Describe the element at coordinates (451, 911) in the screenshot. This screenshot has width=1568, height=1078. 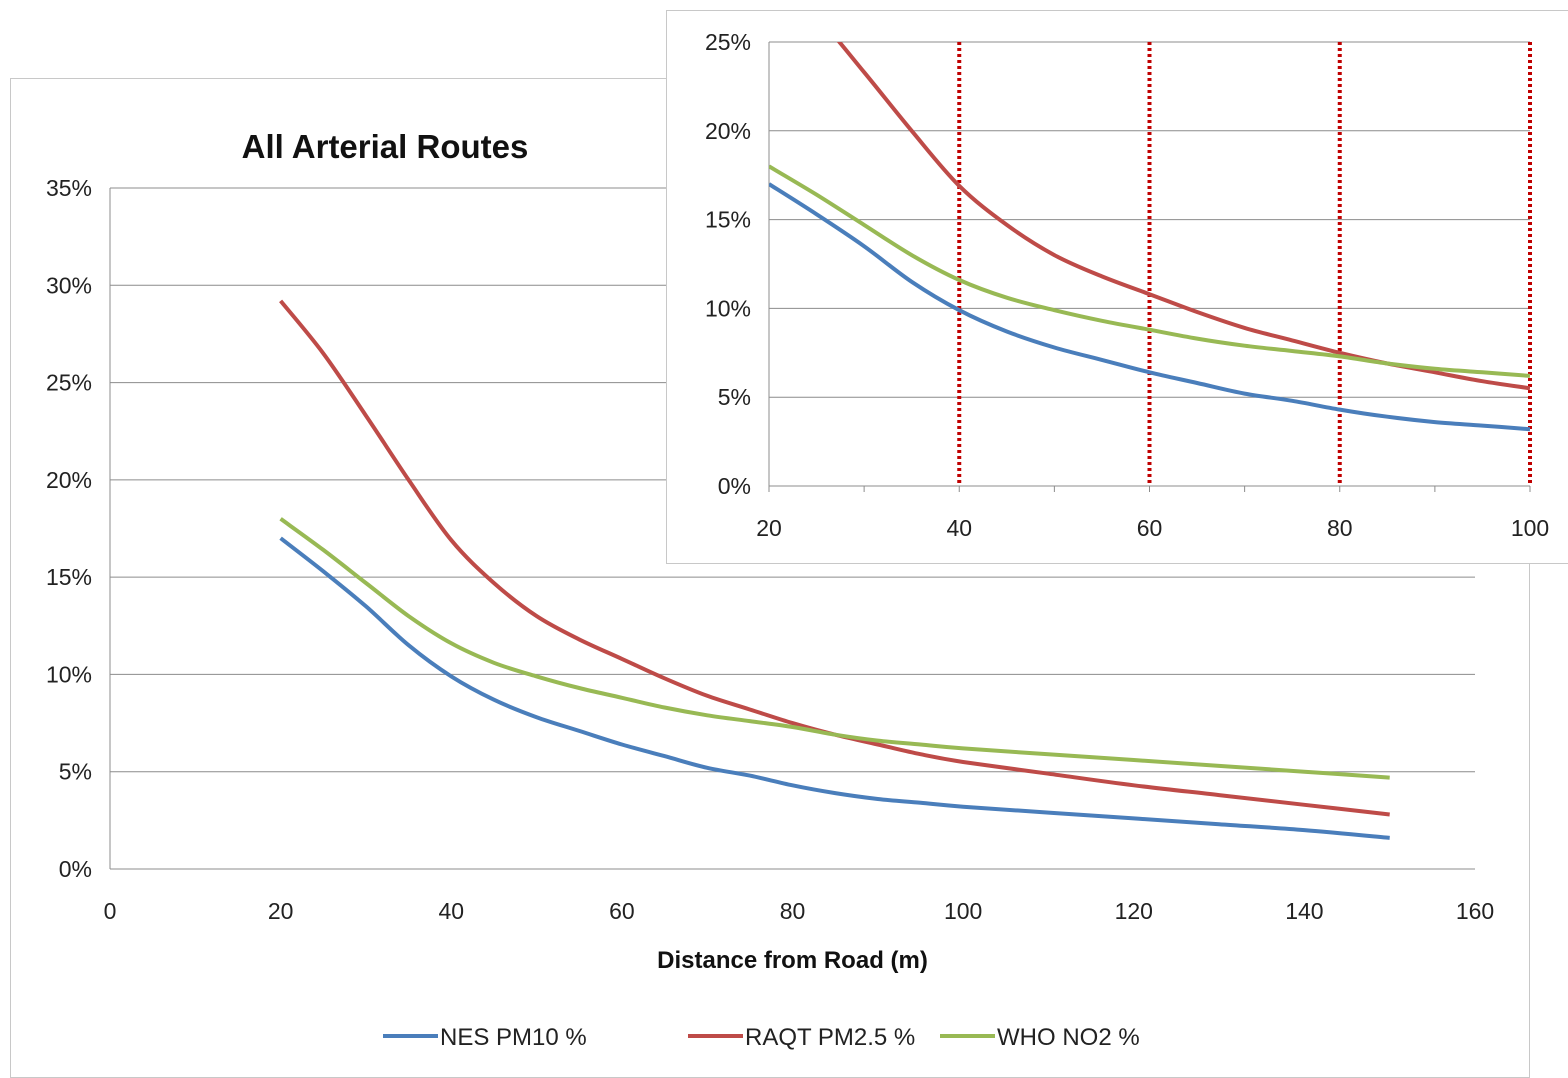
I see `main-x-tick-label: 40` at that location.